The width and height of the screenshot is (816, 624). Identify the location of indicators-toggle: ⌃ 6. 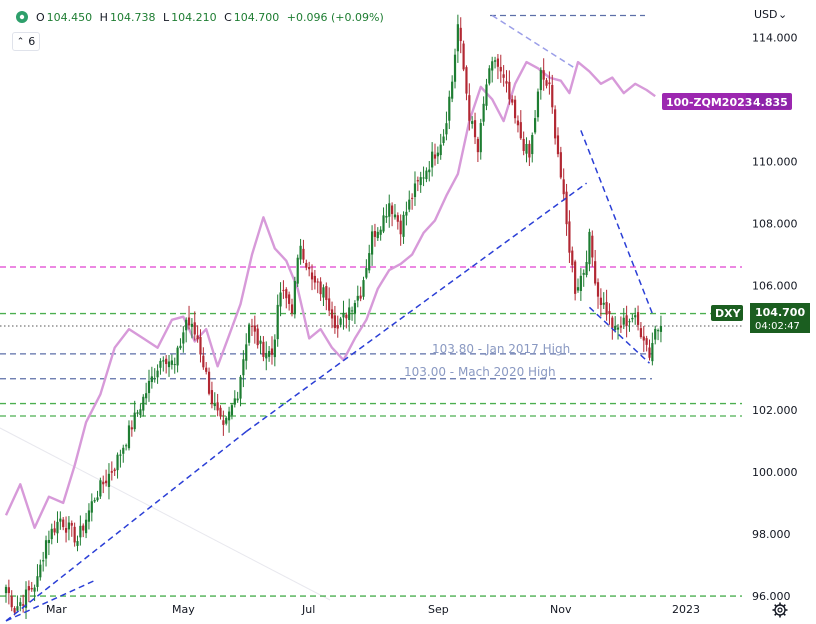
(26, 41).